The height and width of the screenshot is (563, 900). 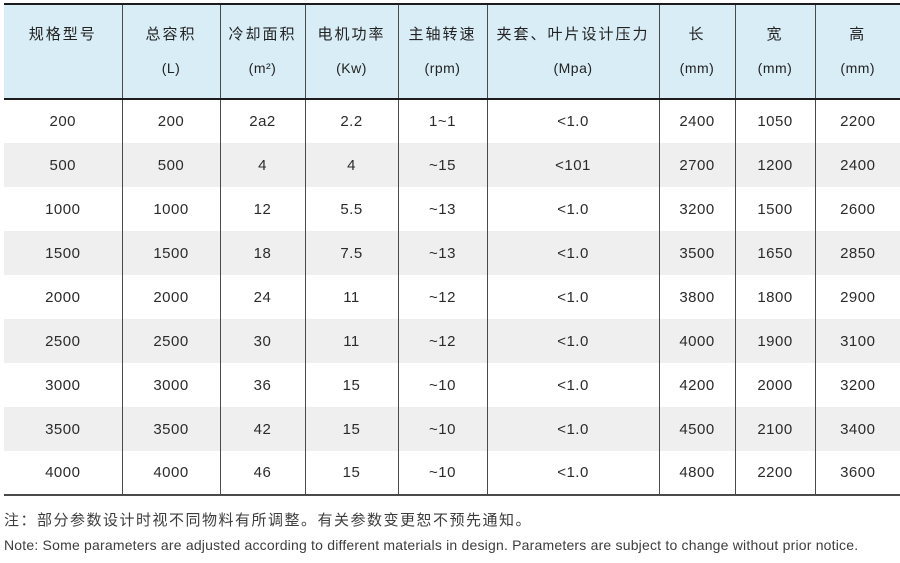 I want to click on table-cell: 46, so click(x=263, y=473).